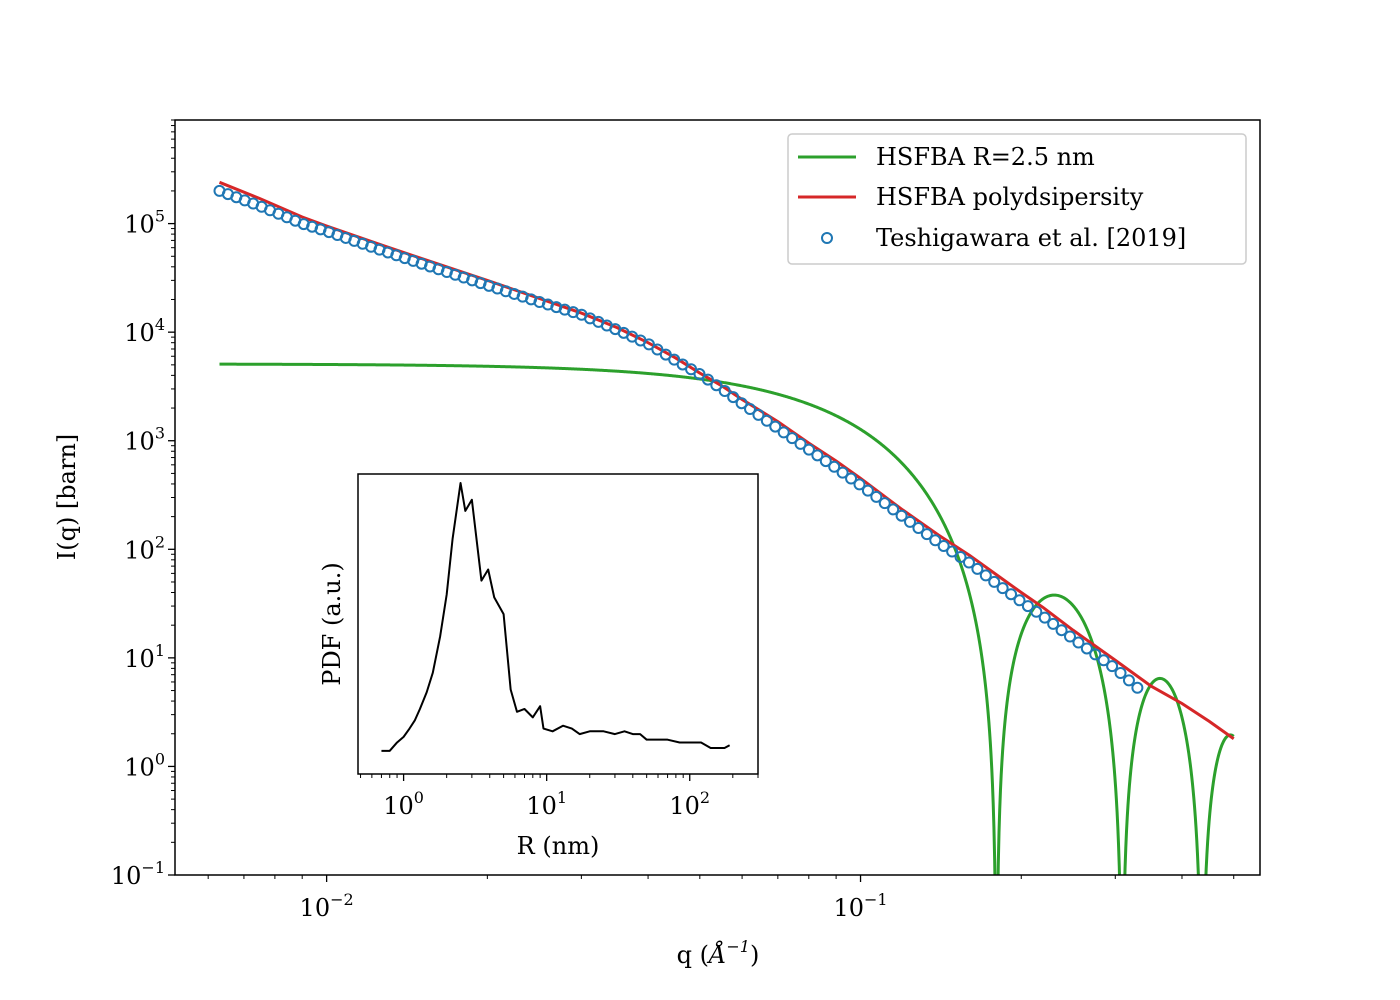 This screenshot has height=1000, width=1400. I want to click on inset-y-axis-label: PDF (a.u.), so click(332, 623).